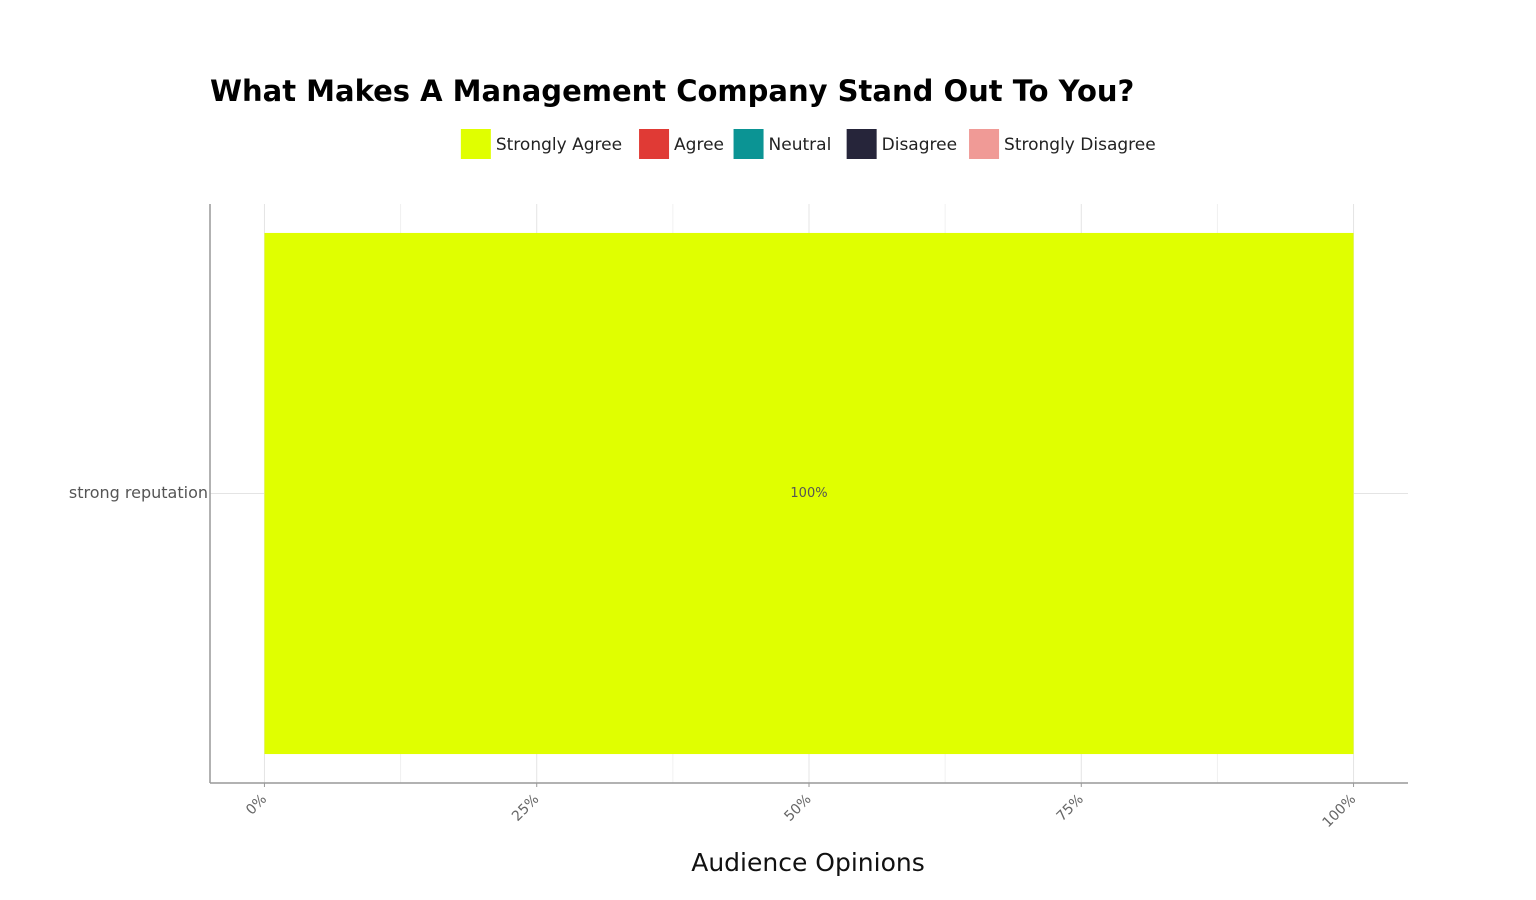 This screenshot has width=1536, height=900. What do you see at coordinates (808, 862) in the screenshot?
I see `x-axis-title: Audience Opinions` at bounding box center [808, 862].